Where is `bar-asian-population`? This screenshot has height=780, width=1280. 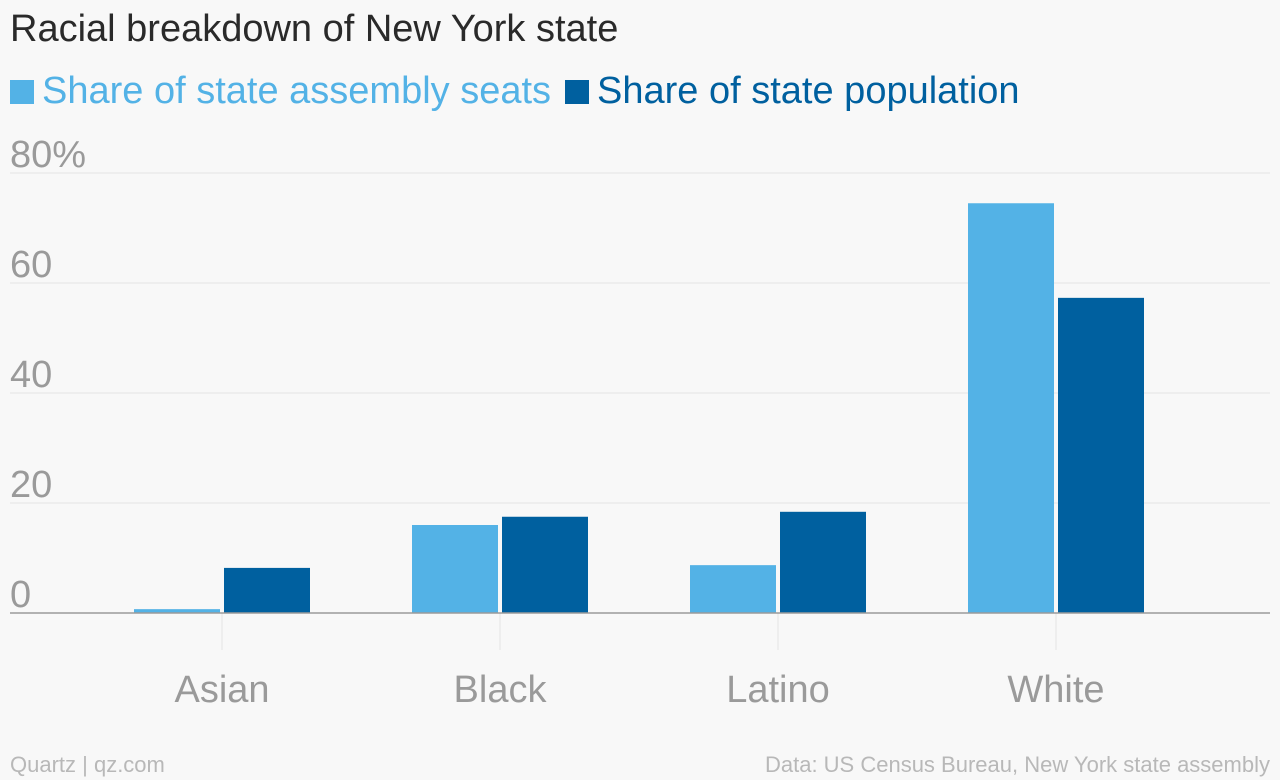
bar-asian-population is located at coordinates (267, 590).